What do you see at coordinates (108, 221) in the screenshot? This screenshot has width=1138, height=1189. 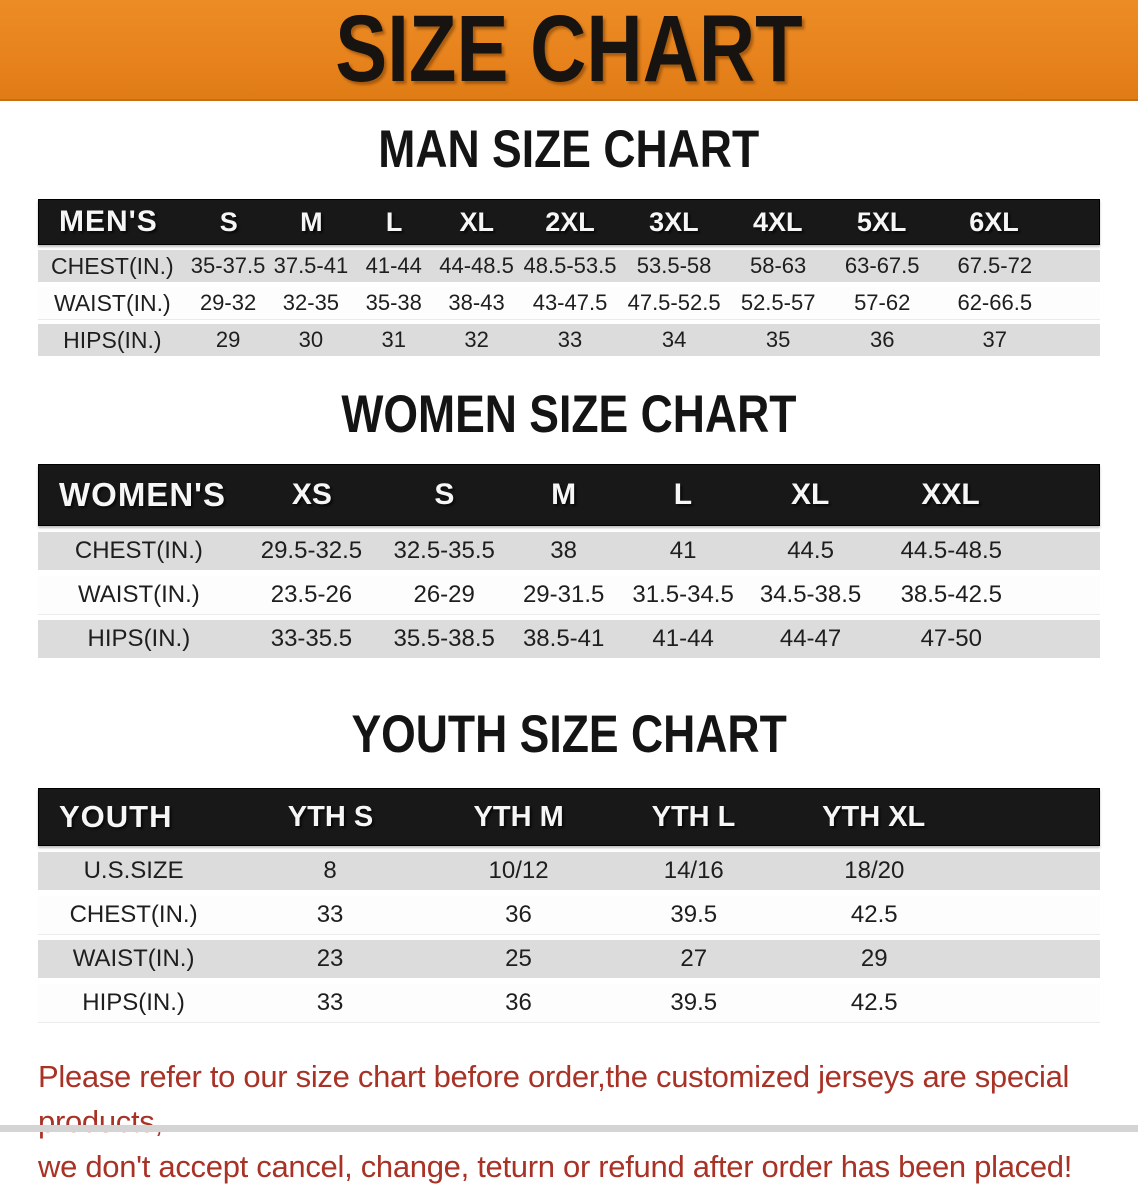 I see `table-corner-label: MEN'S` at bounding box center [108, 221].